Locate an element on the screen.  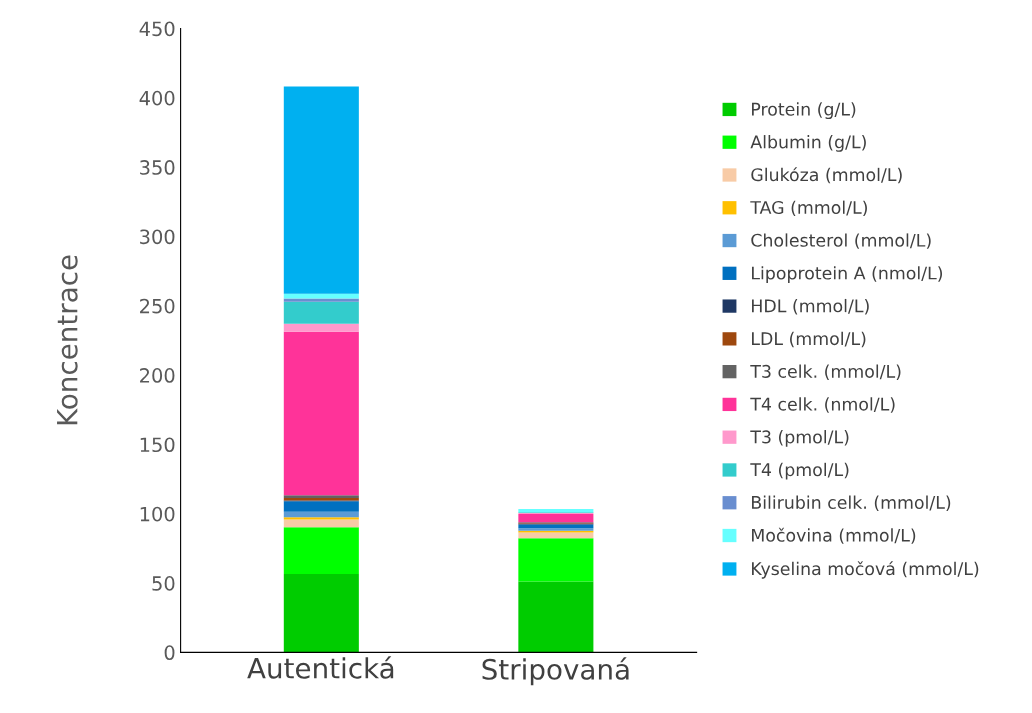
y-axis-title: Koncentrace is located at coordinates (67, 340).